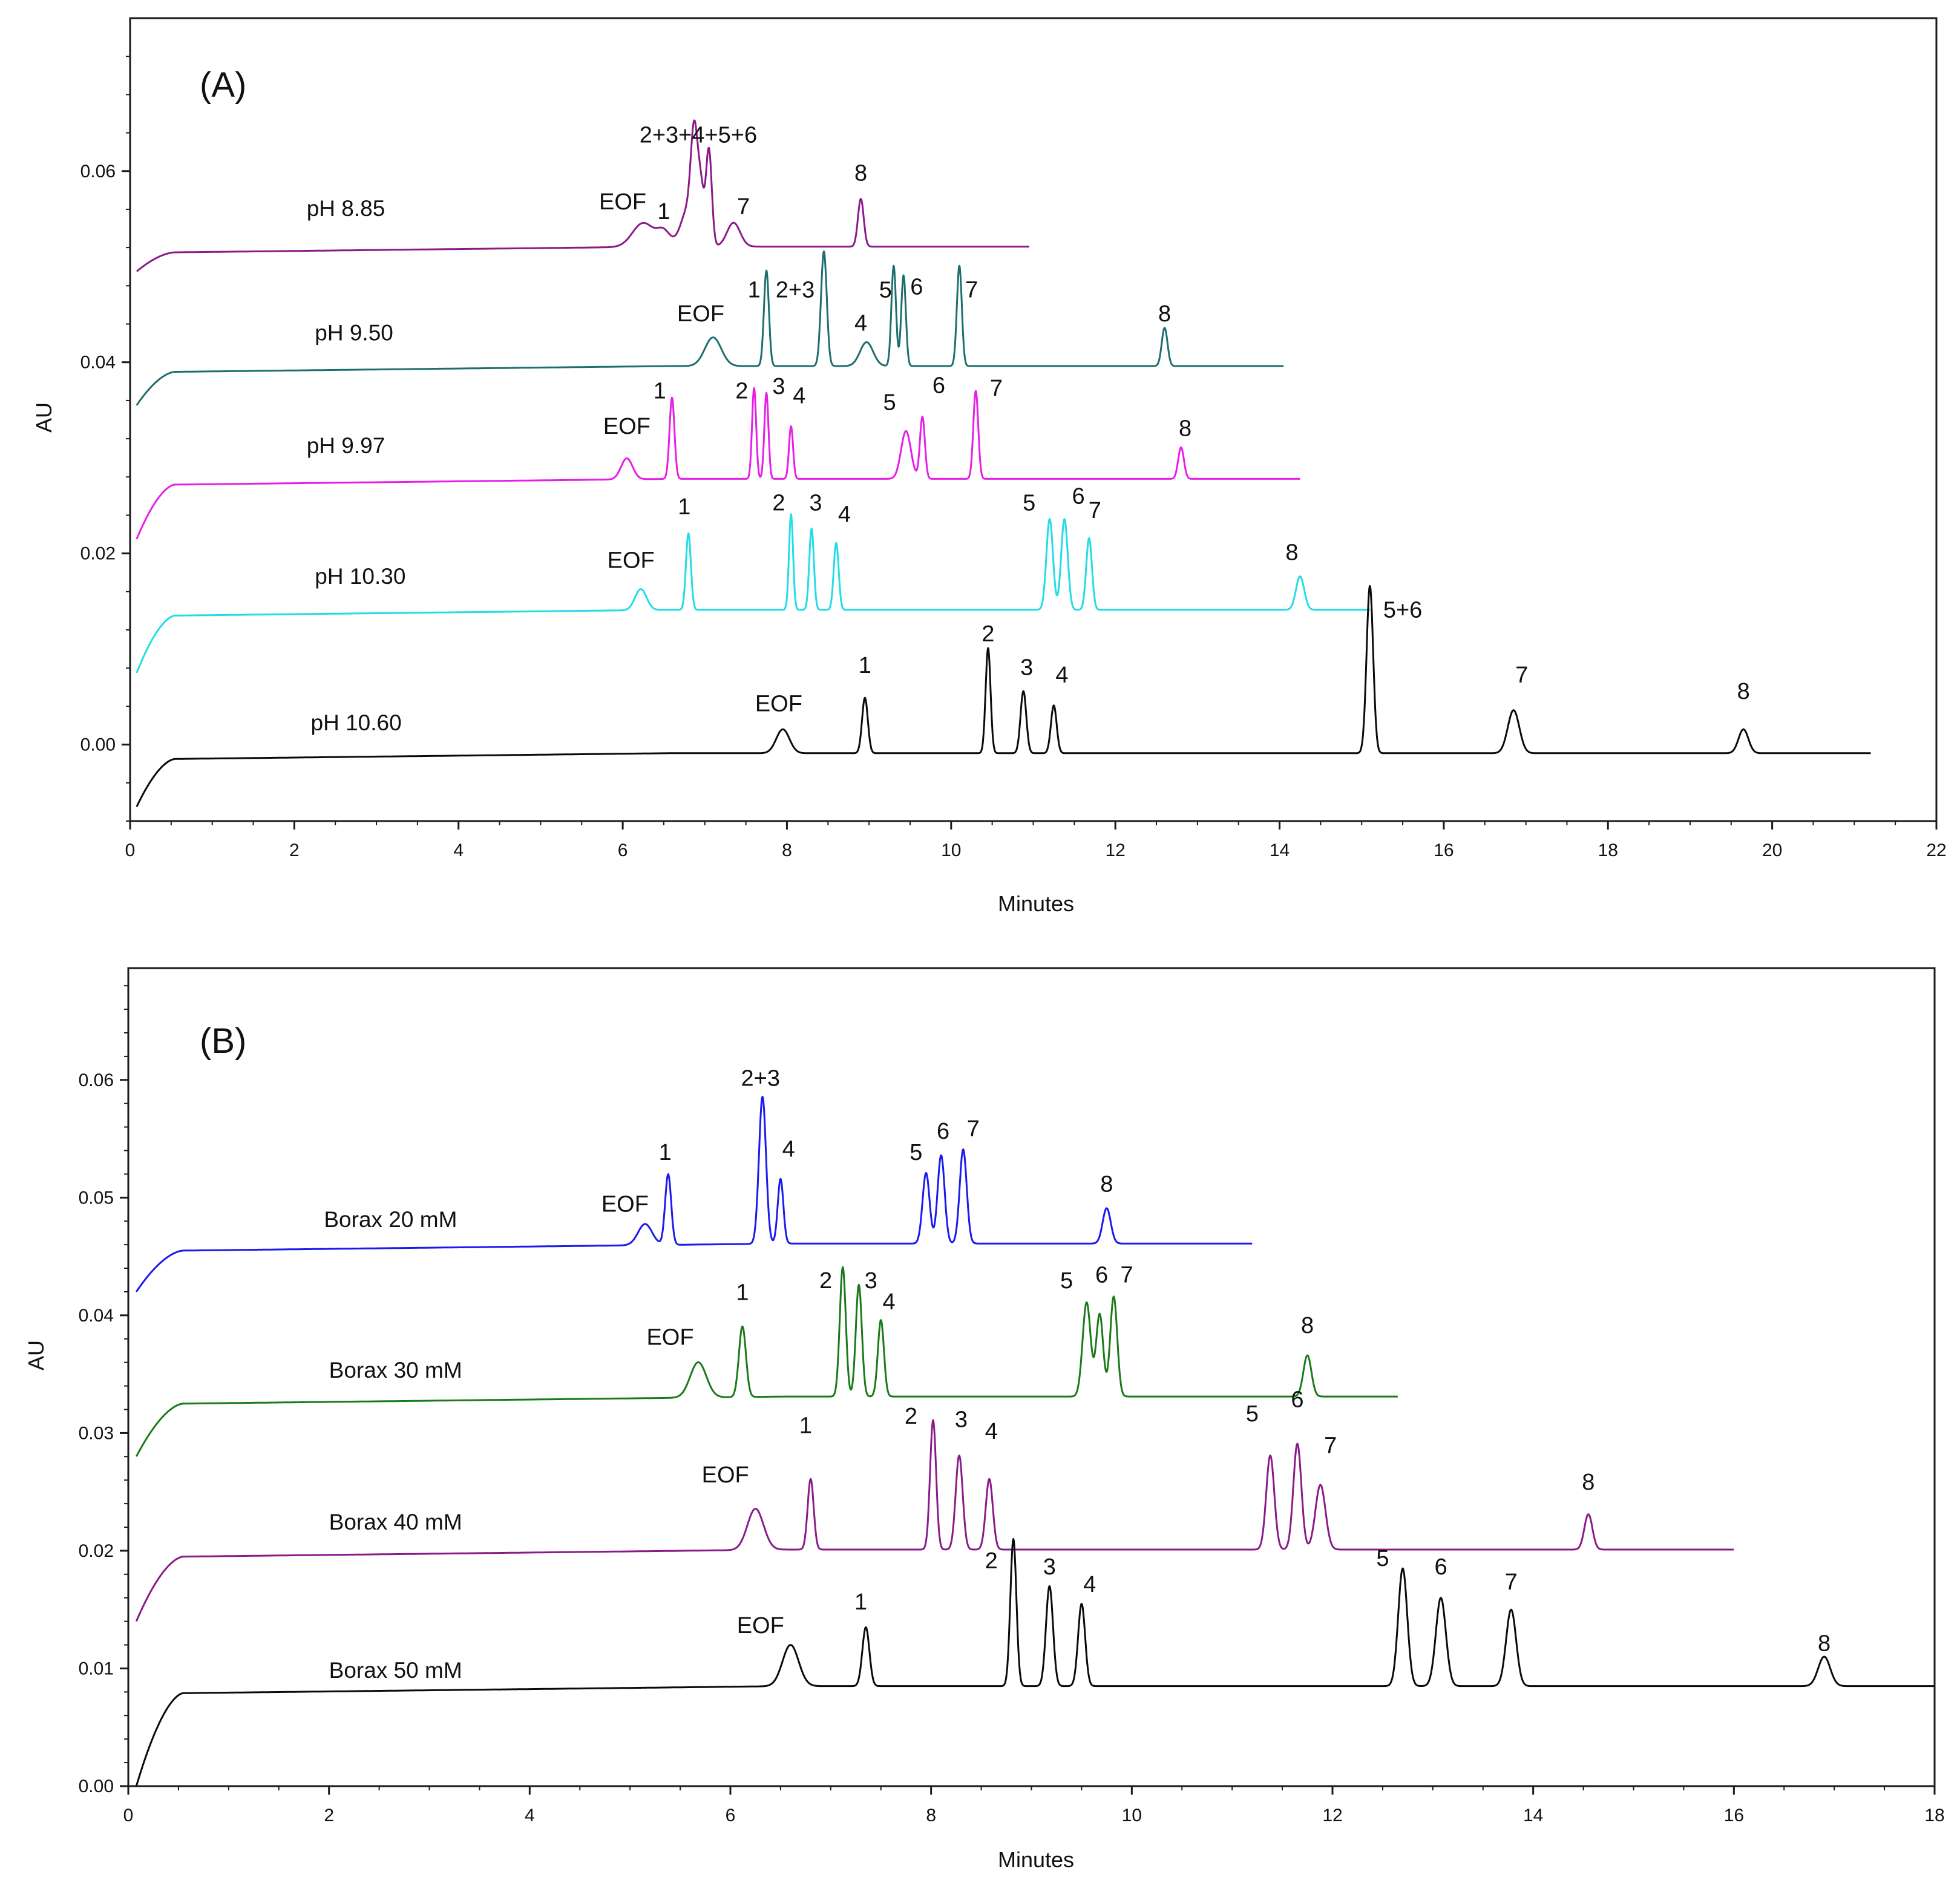 The image size is (1960, 1889). Describe the element at coordinates (128, 1815) in the screenshot. I see `panel-b-x-tick-label: 0` at that location.